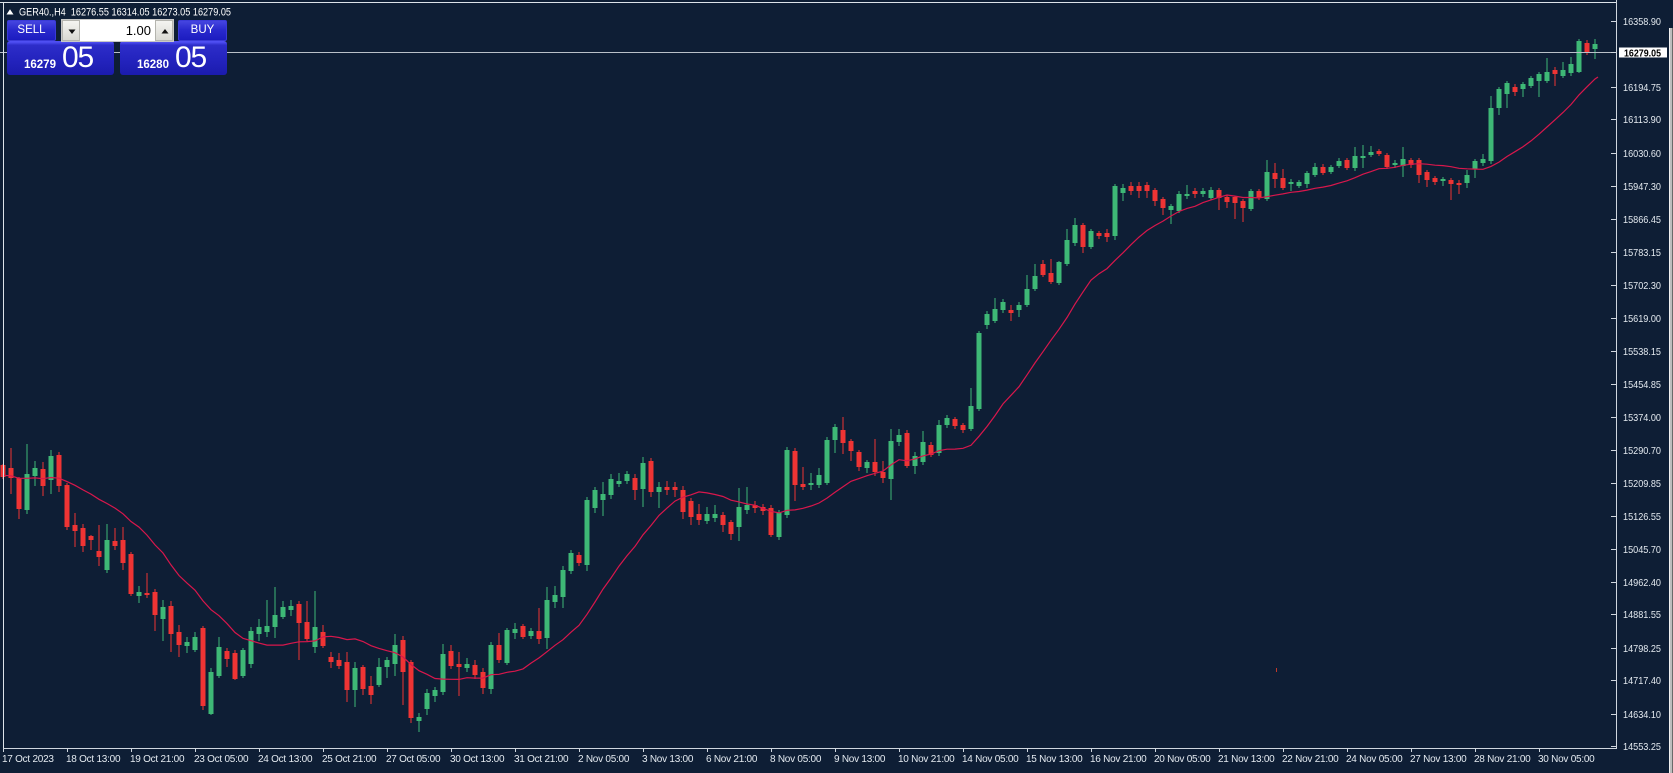 This screenshot has width=1673, height=773. What do you see at coordinates (1642, 88) in the screenshot?
I see `svg-text: 16194.75` at bounding box center [1642, 88].